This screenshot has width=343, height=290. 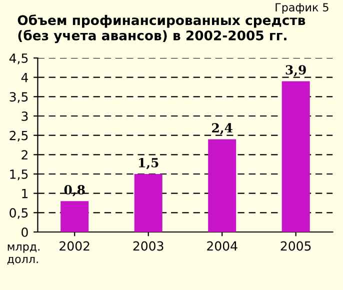 What do you see at coordinates (222, 128) in the screenshot?
I see `data-label: 2,4` at bounding box center [222, 128].